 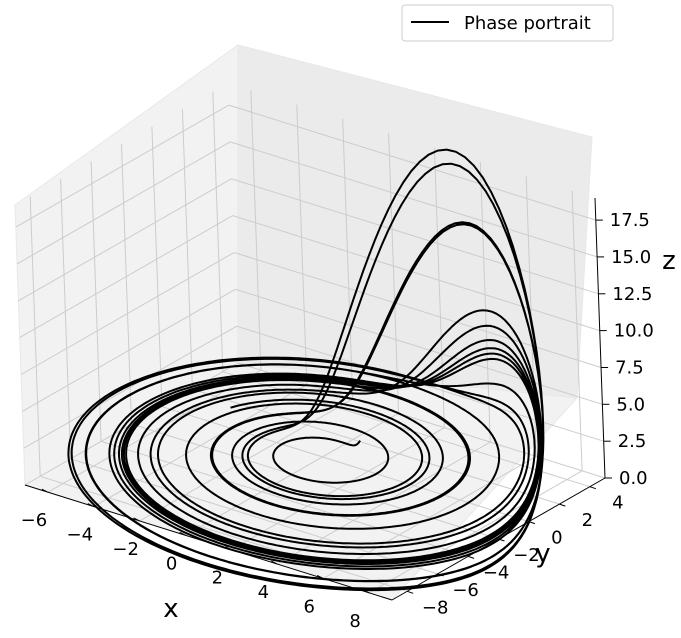 I want to click on z-tick-label: 15.0, so click(x=631, y=257).